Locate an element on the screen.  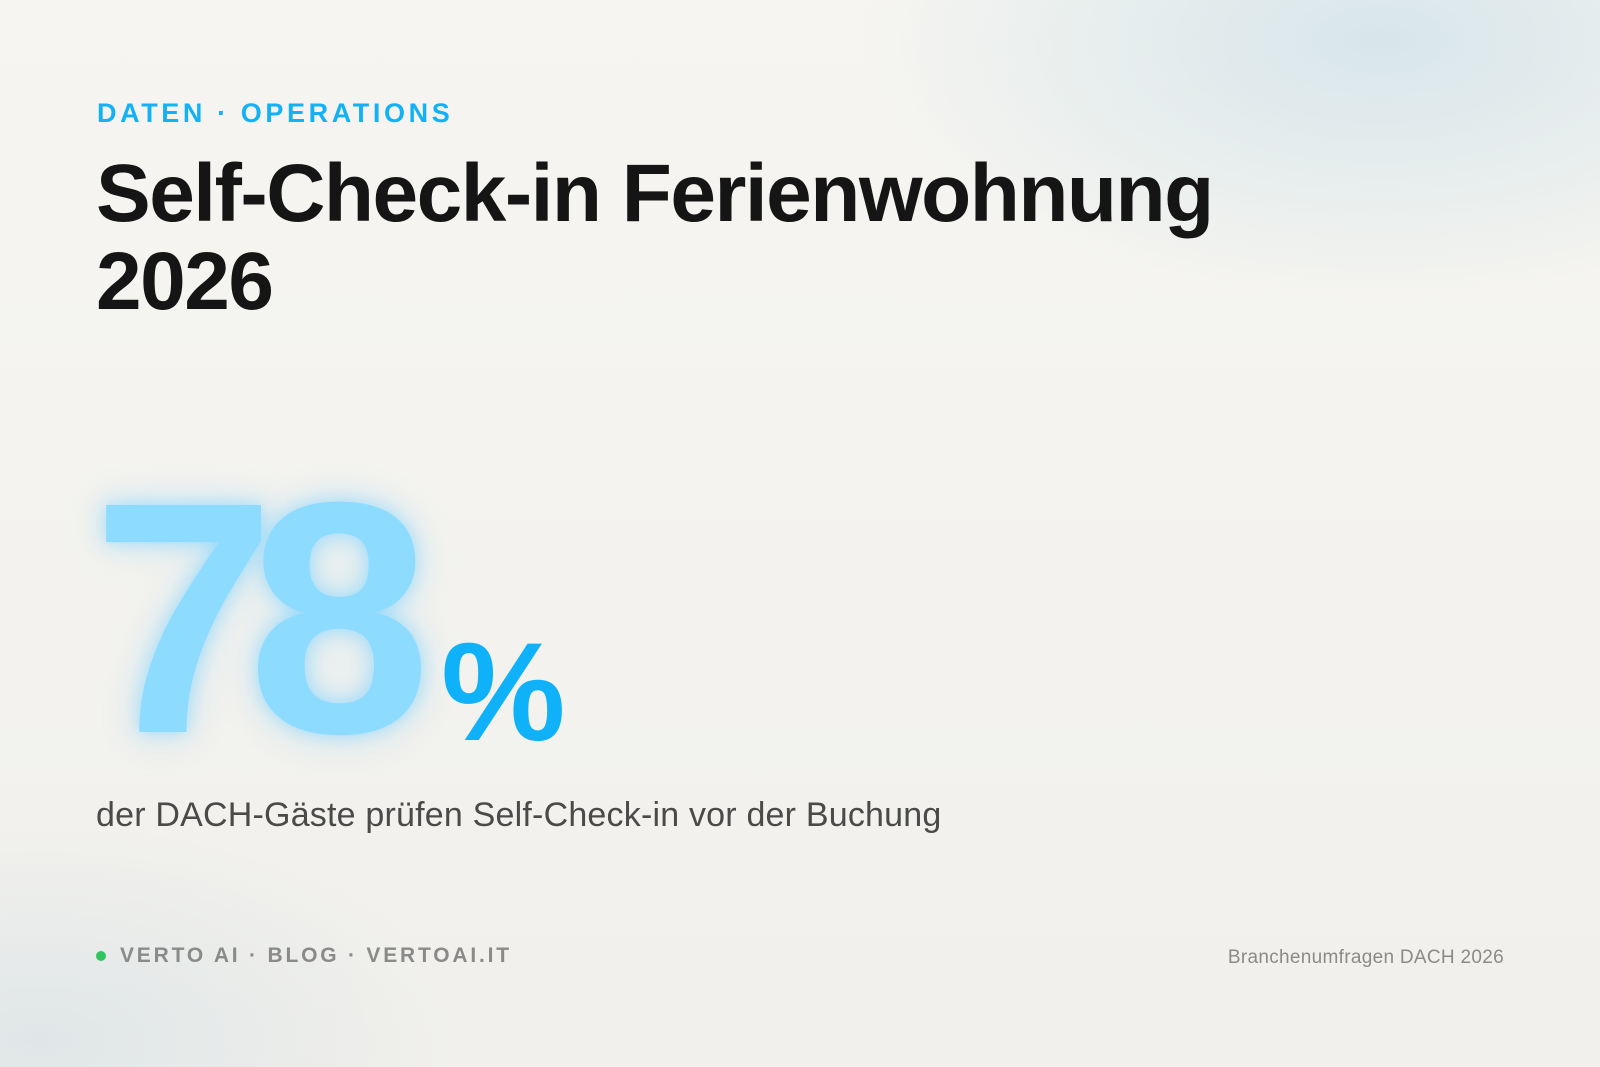
page-title: Self-Check-in Ferienwohnung 2026 is located at coordinates (655, 237).